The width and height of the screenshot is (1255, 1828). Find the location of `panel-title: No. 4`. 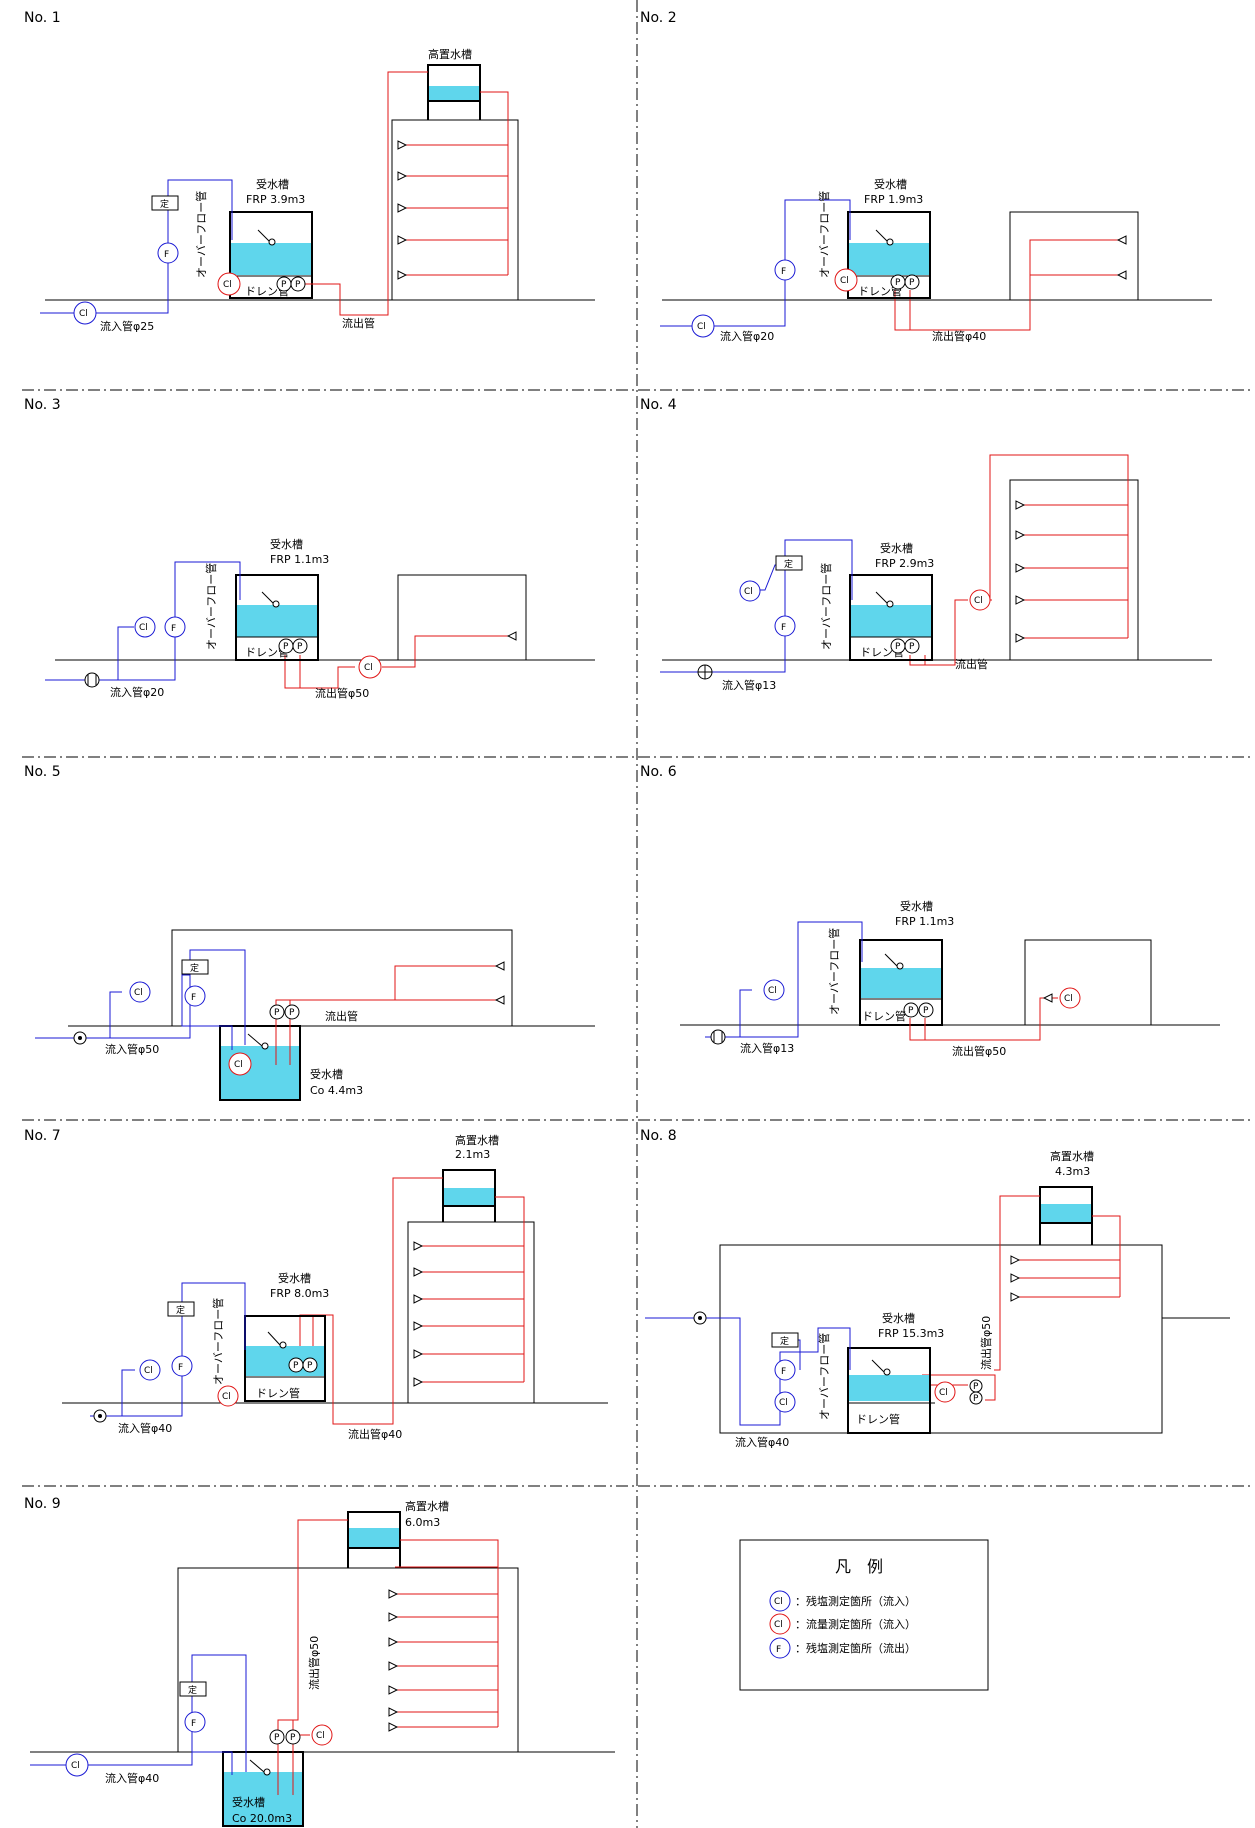

panel-title: No. 4 is located at coordinates (658, 405).